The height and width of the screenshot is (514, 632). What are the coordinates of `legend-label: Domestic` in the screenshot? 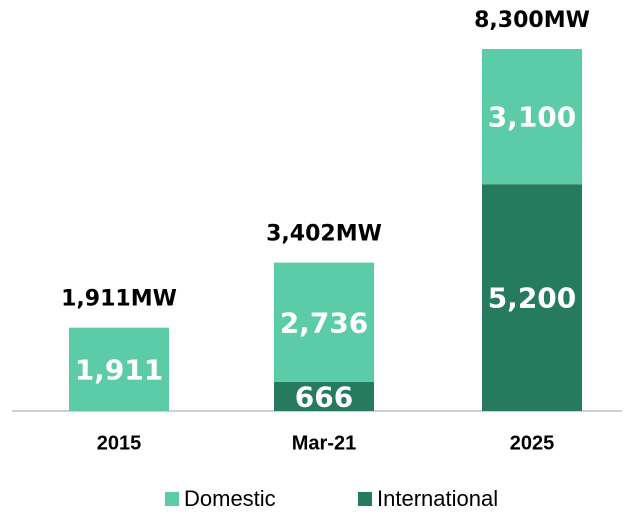 It's located at (230, 498).